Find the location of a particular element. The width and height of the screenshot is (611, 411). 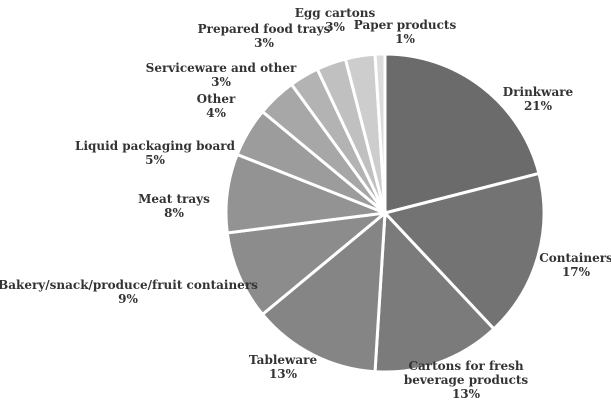

pie-slice-cartons-for-fresh-beverage-products is located at coordinates (434, 291).